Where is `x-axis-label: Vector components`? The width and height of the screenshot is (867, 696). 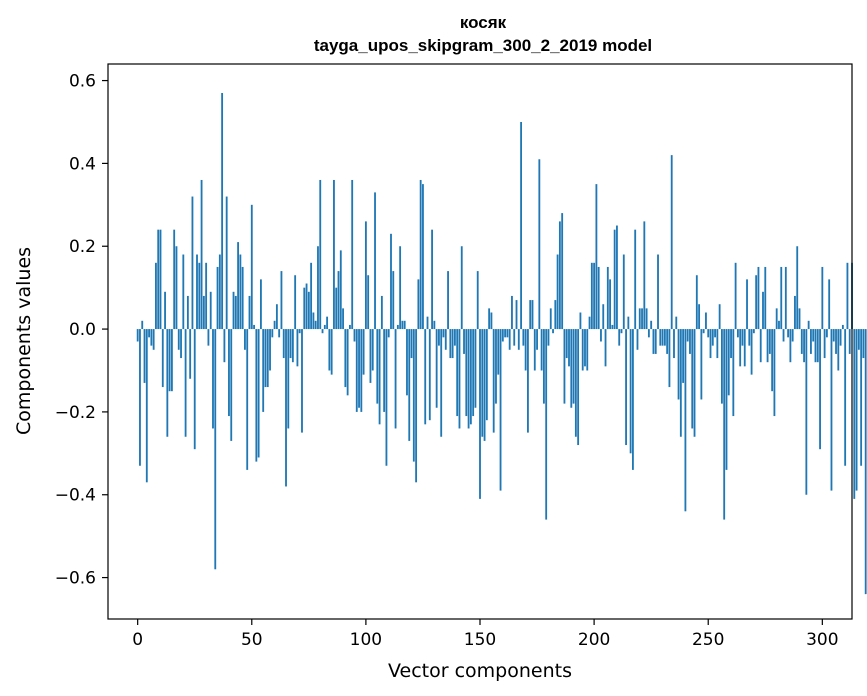 x-axis-label: Vector components is located at coordinates (480, 671).